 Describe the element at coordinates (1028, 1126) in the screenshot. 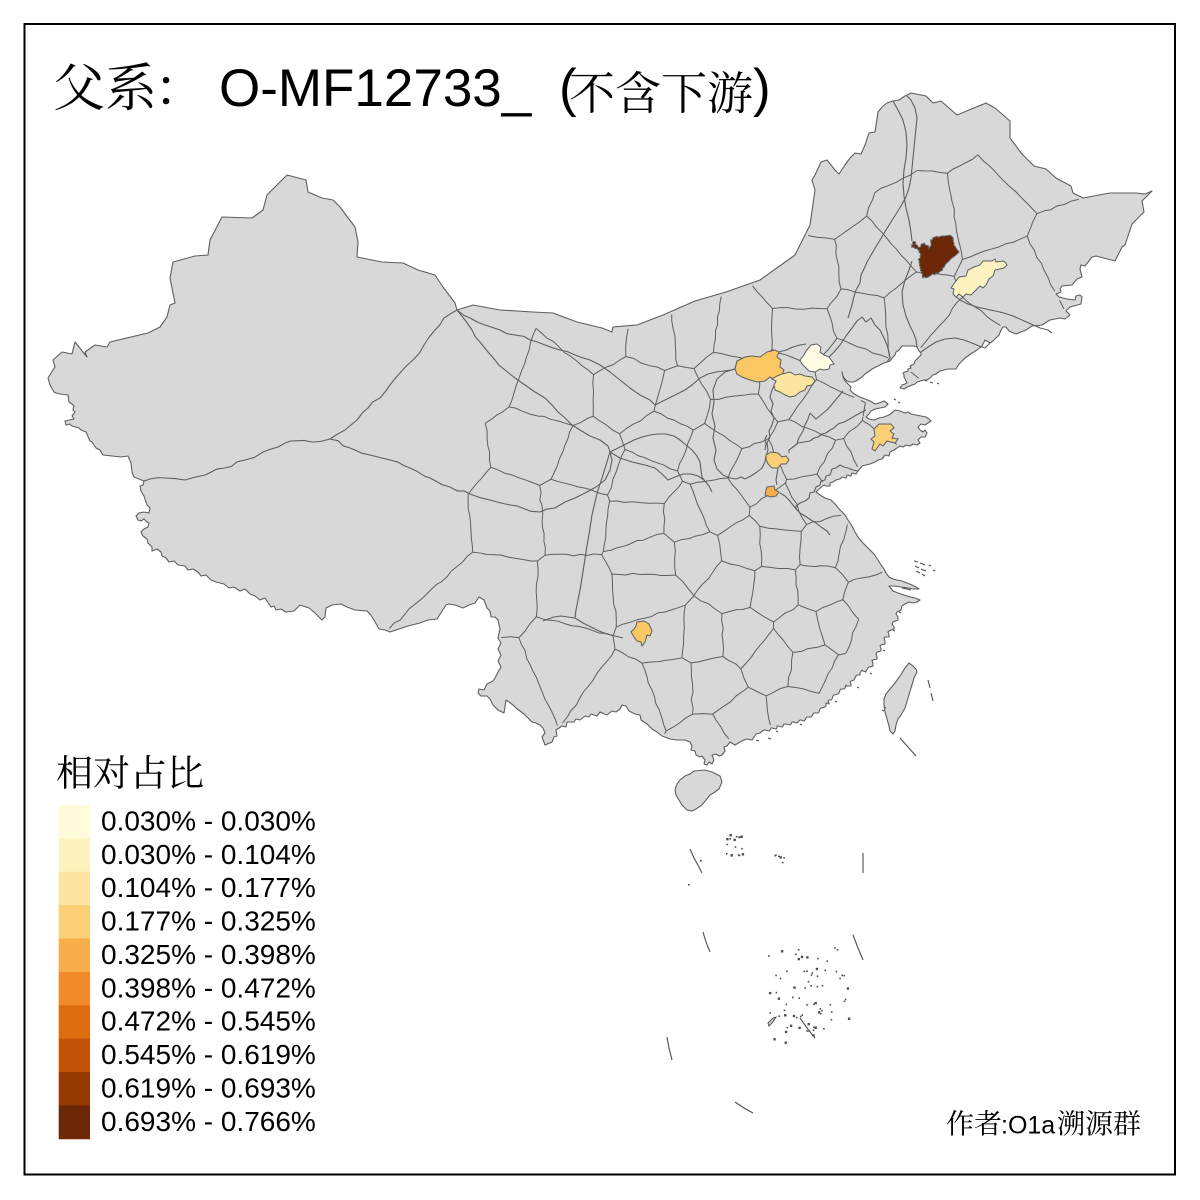

I see `svg-text: :O1a` at that location.